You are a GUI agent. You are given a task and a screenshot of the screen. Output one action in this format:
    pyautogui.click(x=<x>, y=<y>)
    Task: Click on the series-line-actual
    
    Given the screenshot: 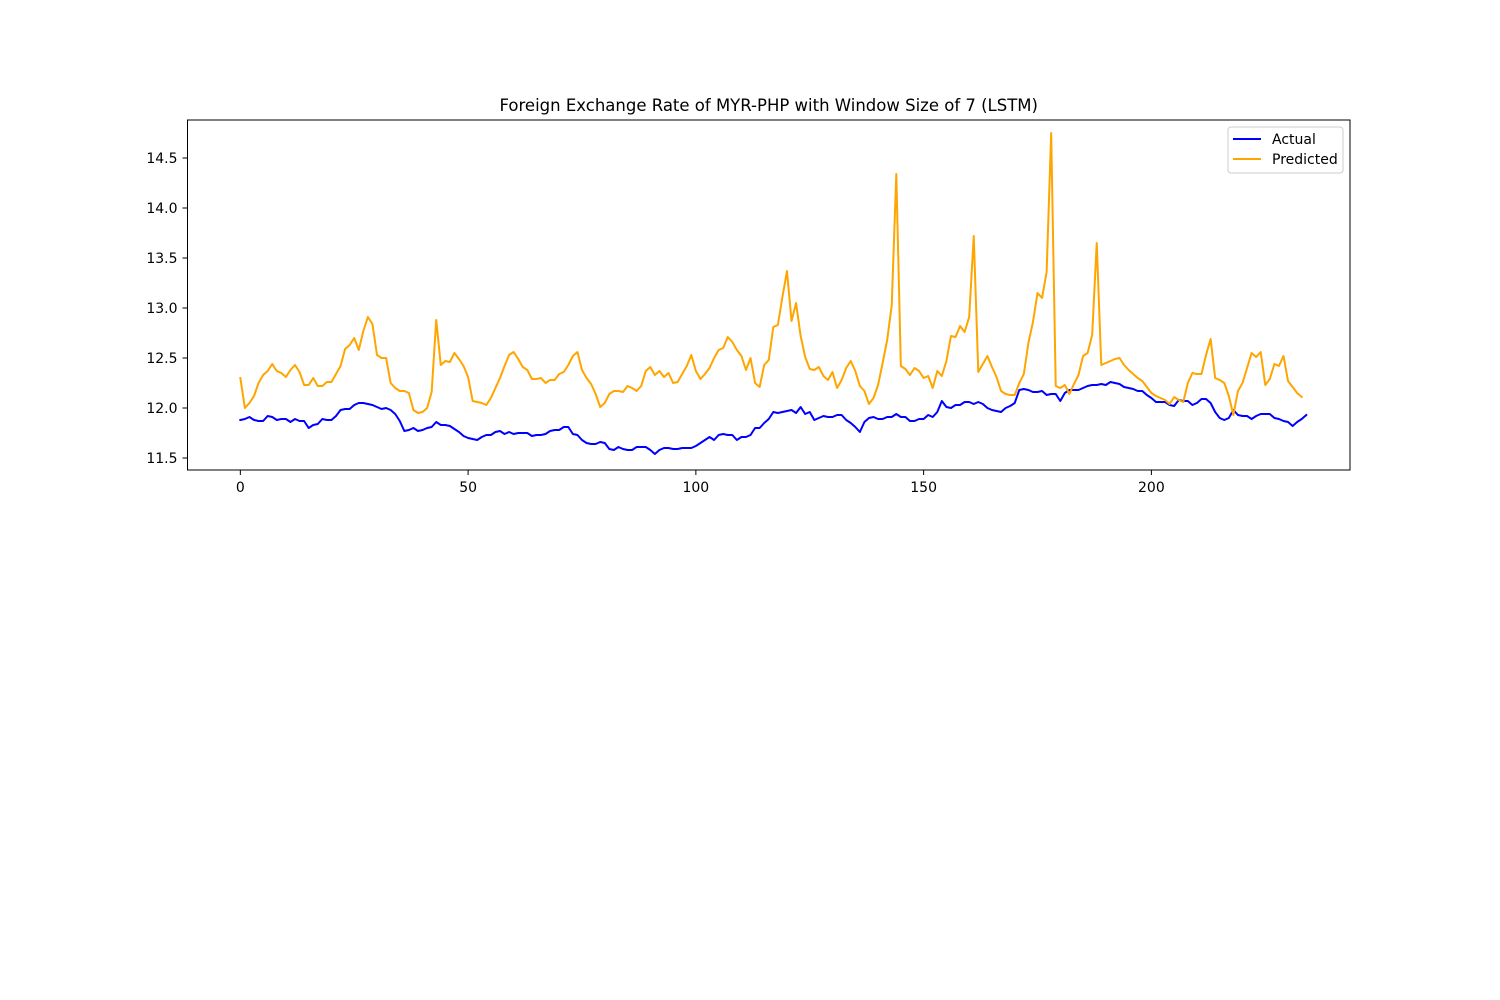 What is the action you would take?
    pyautogui.click(x=773, y=418)
    